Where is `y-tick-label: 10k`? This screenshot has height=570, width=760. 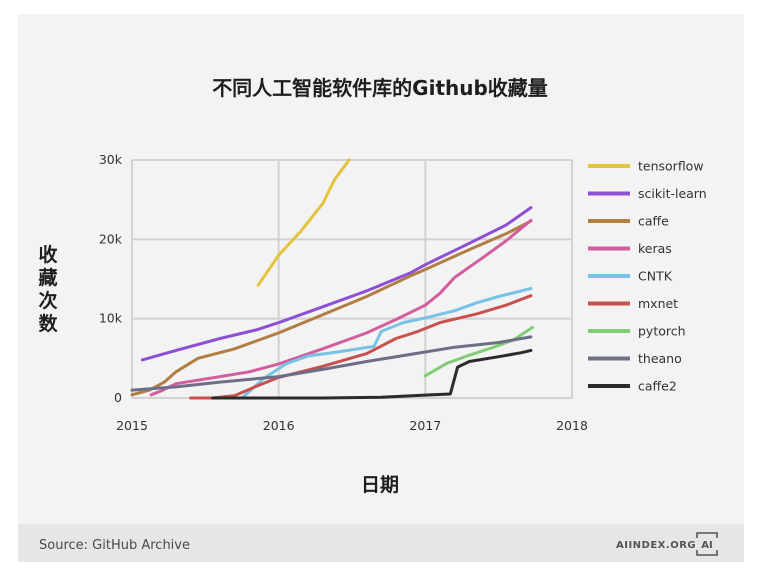 y-tick-label: 10k is located at coordinates (111, 318).